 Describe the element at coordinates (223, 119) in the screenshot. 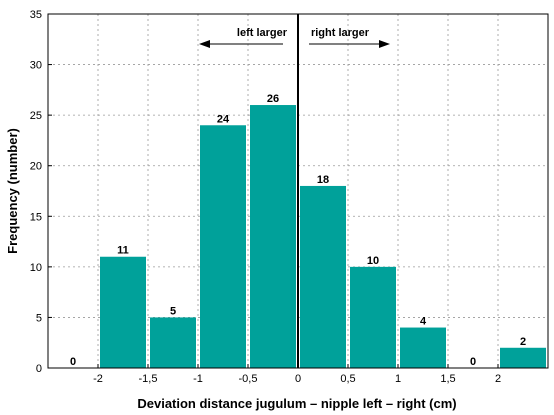

I see `data-label-3: 24` at that location.